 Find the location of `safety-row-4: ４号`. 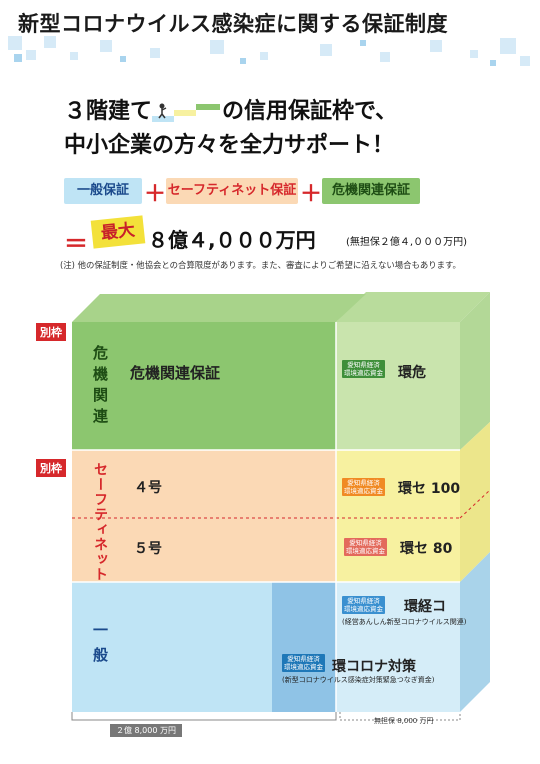

safety-row-4: ４号 is located at coordinates (148, 488).